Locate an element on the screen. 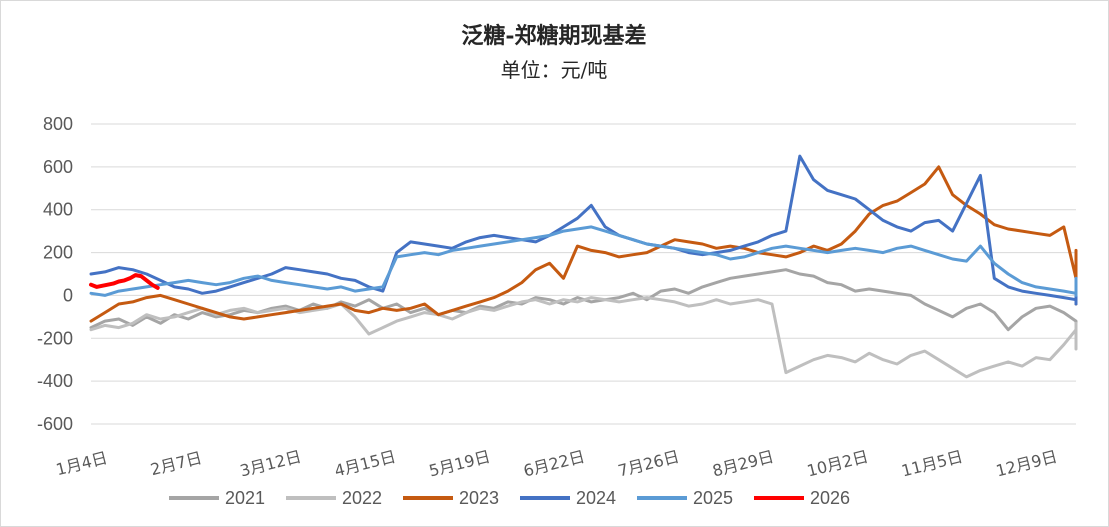 This screenshot has height=527, width=1109. x-tick-label: 10月2日 is located at coordinates (837, 464).